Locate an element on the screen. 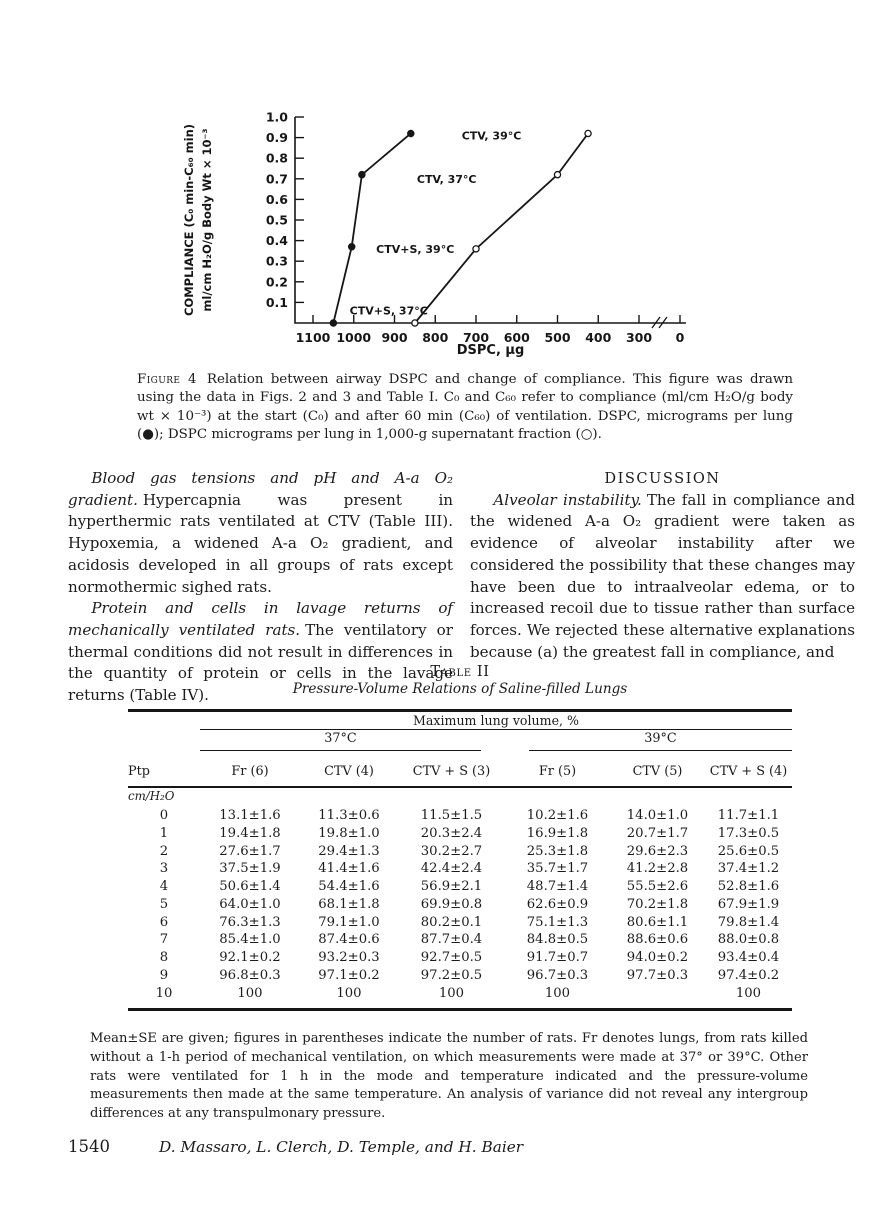 This screenshot has height=1228, width=890. table-cell: 52.8±1.6 is located at coordinates (748, 887).